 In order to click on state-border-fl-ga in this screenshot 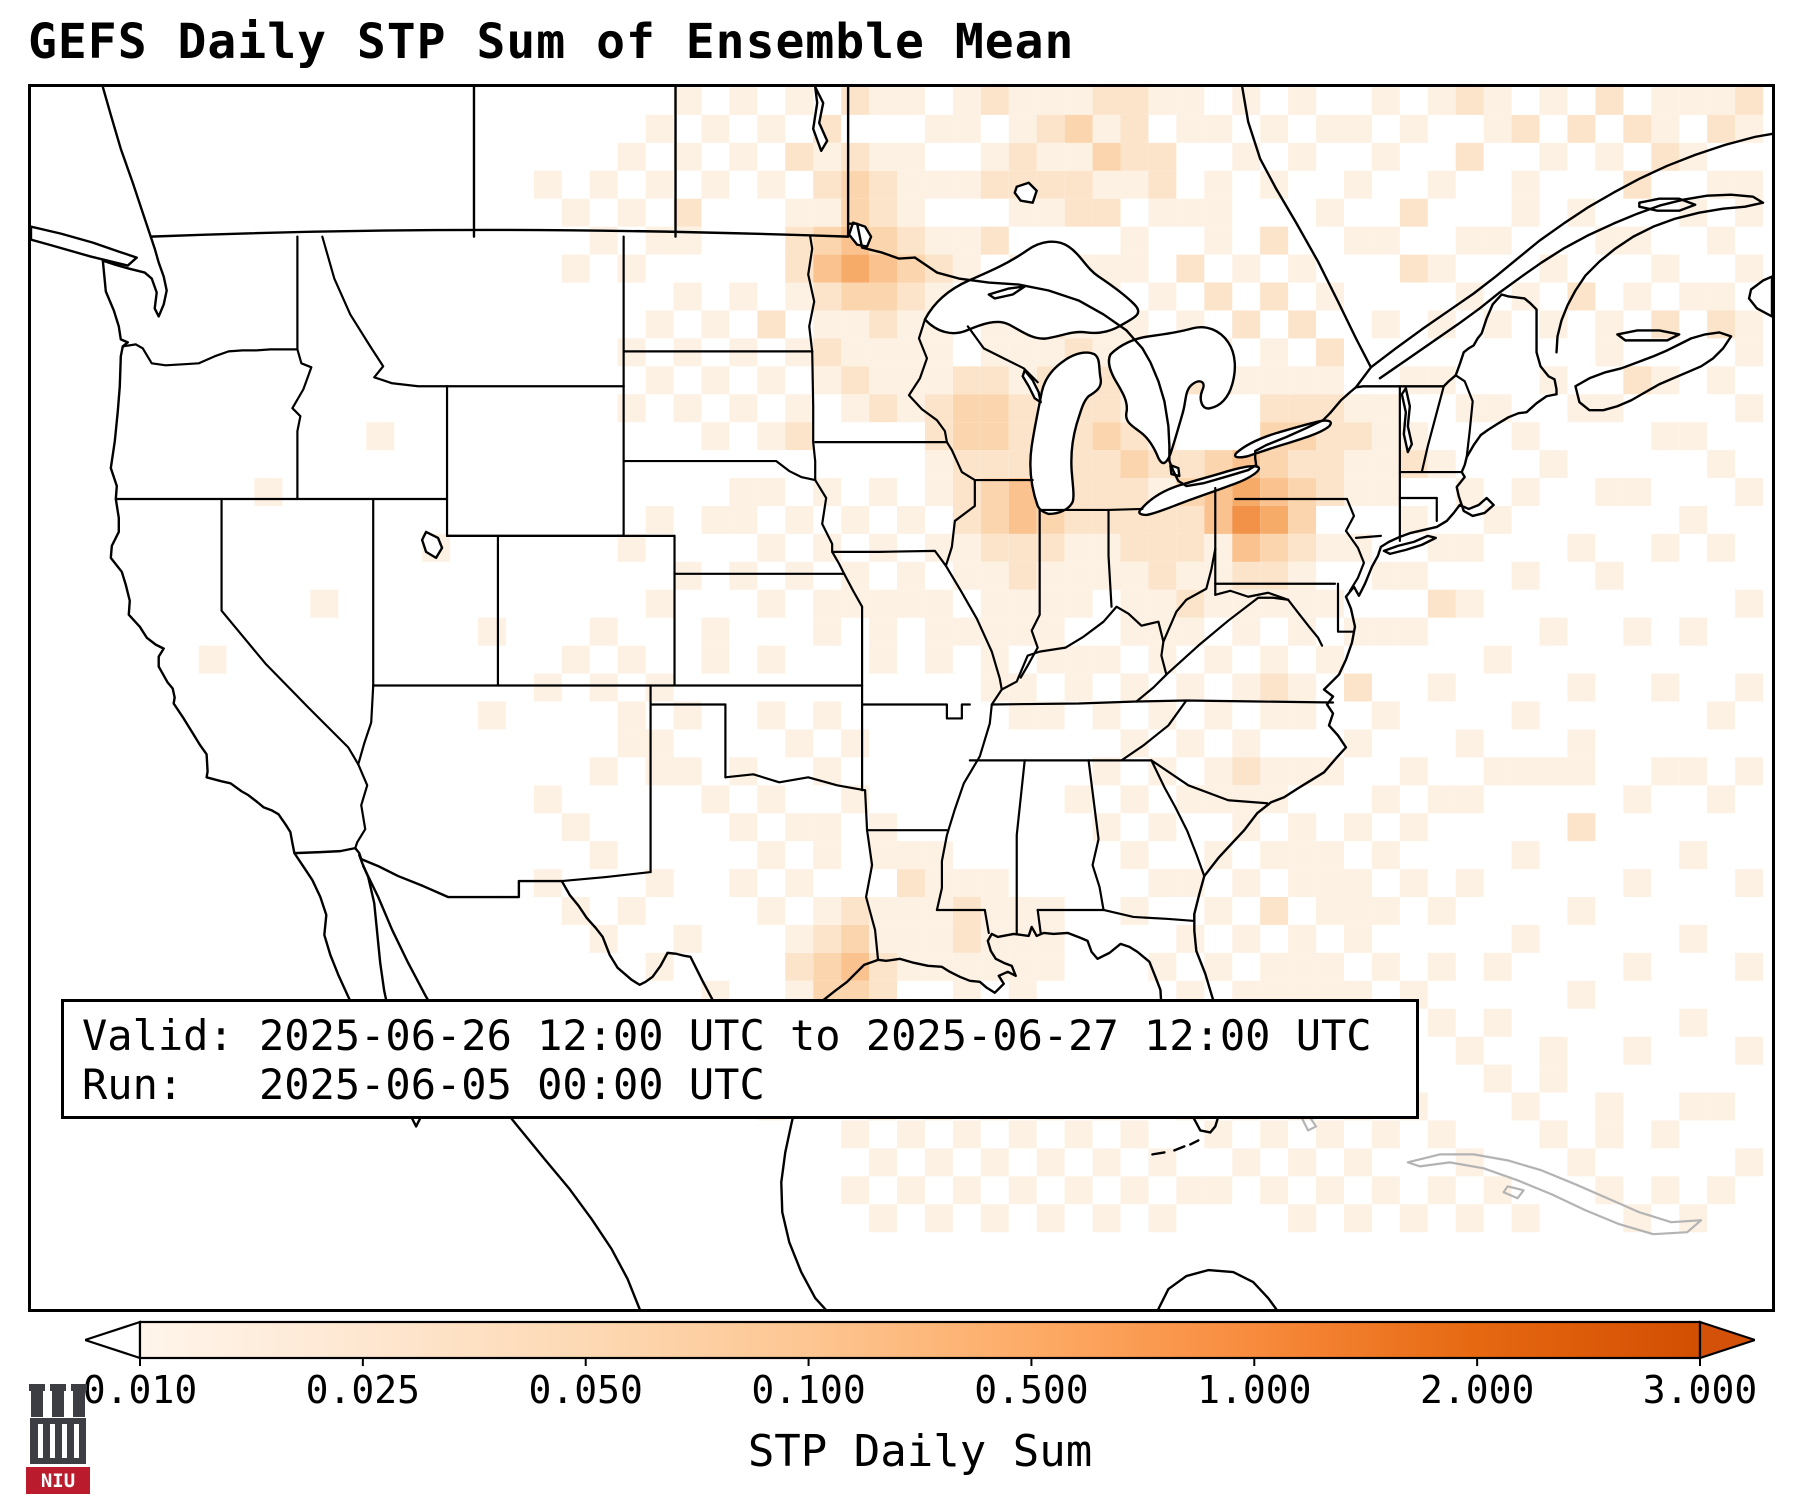, I will do `click(1149, 915)`.